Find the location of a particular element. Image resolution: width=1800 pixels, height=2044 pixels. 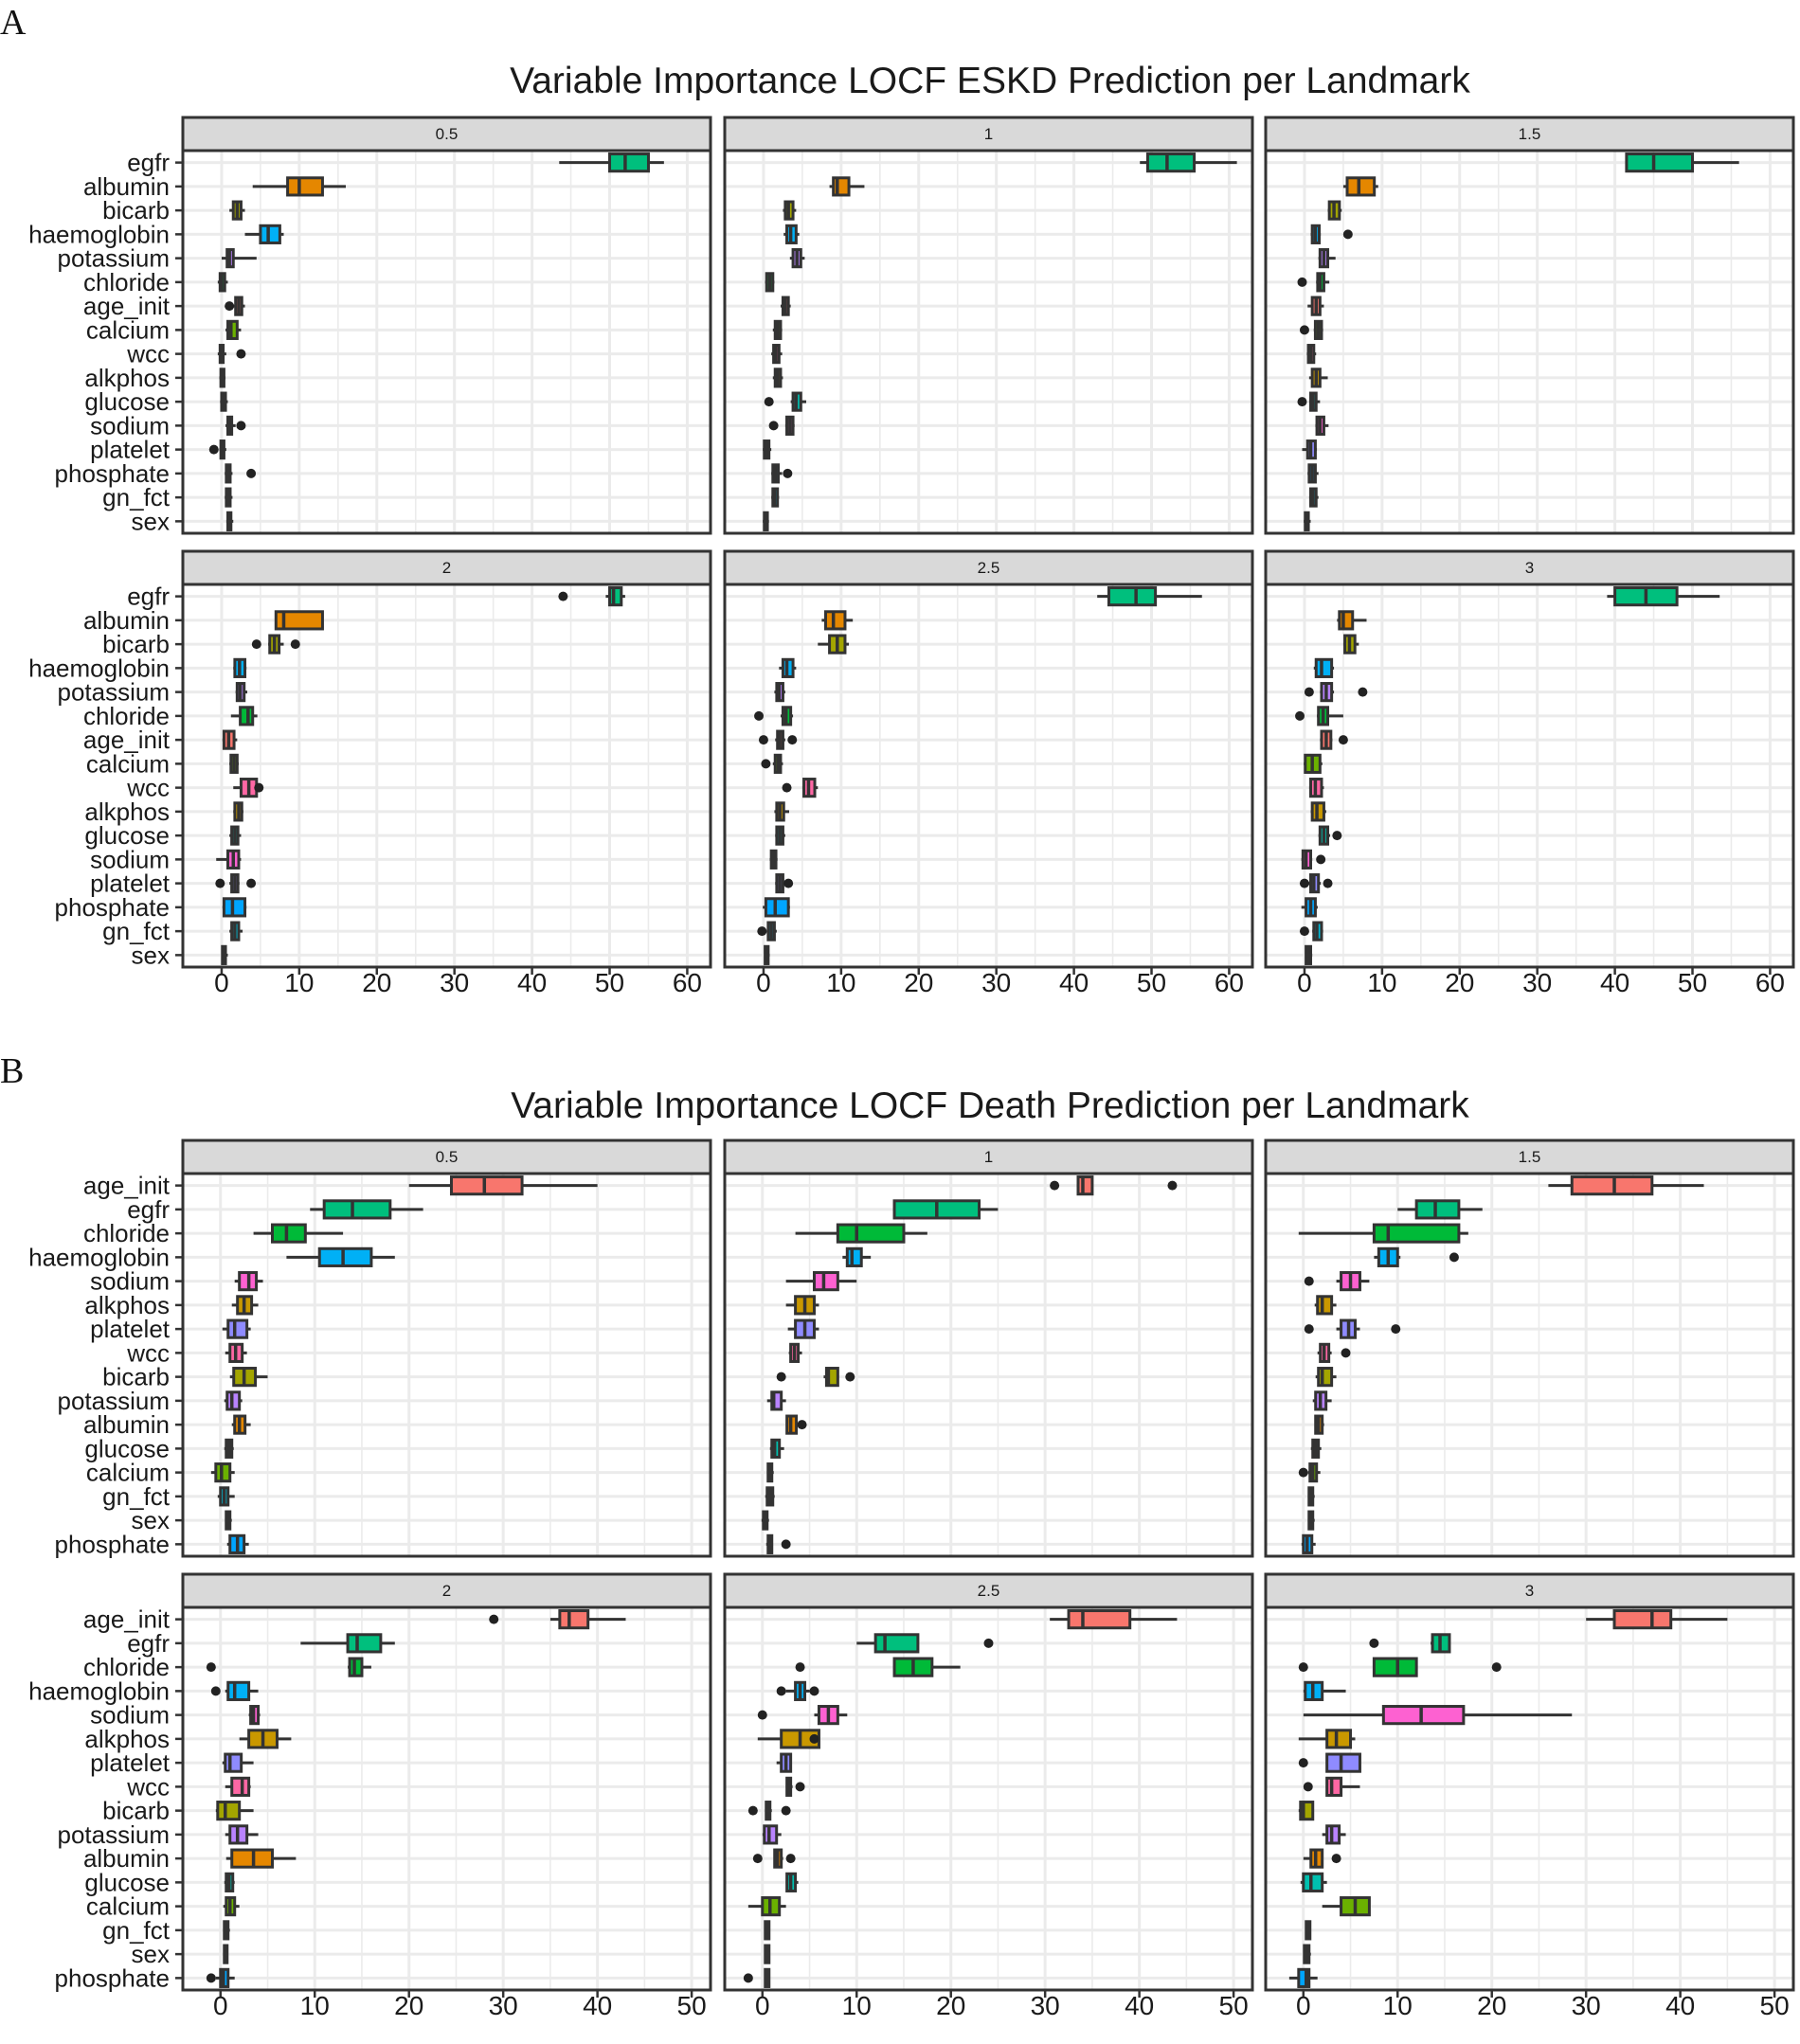

facet-strip-label: 2 is located at coordinates (446, 1591).